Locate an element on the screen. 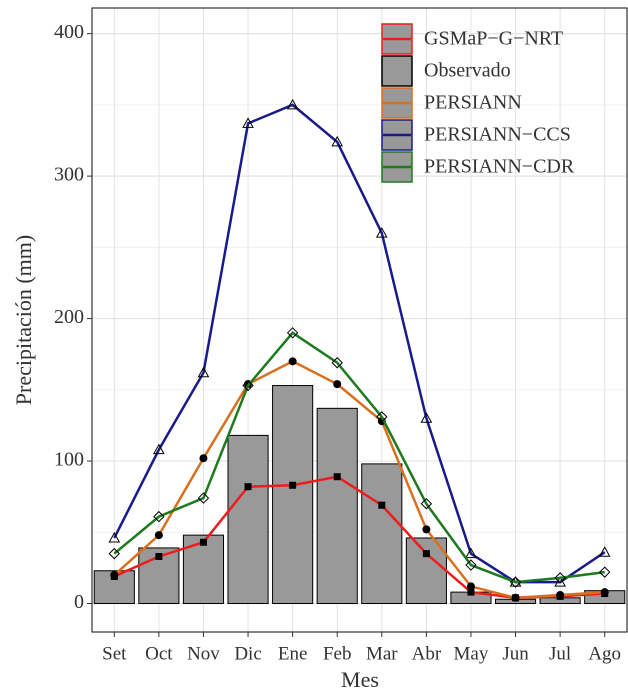 The image size is (628, 694). x-tick-label: Nov is located at coordinates (203, 653).